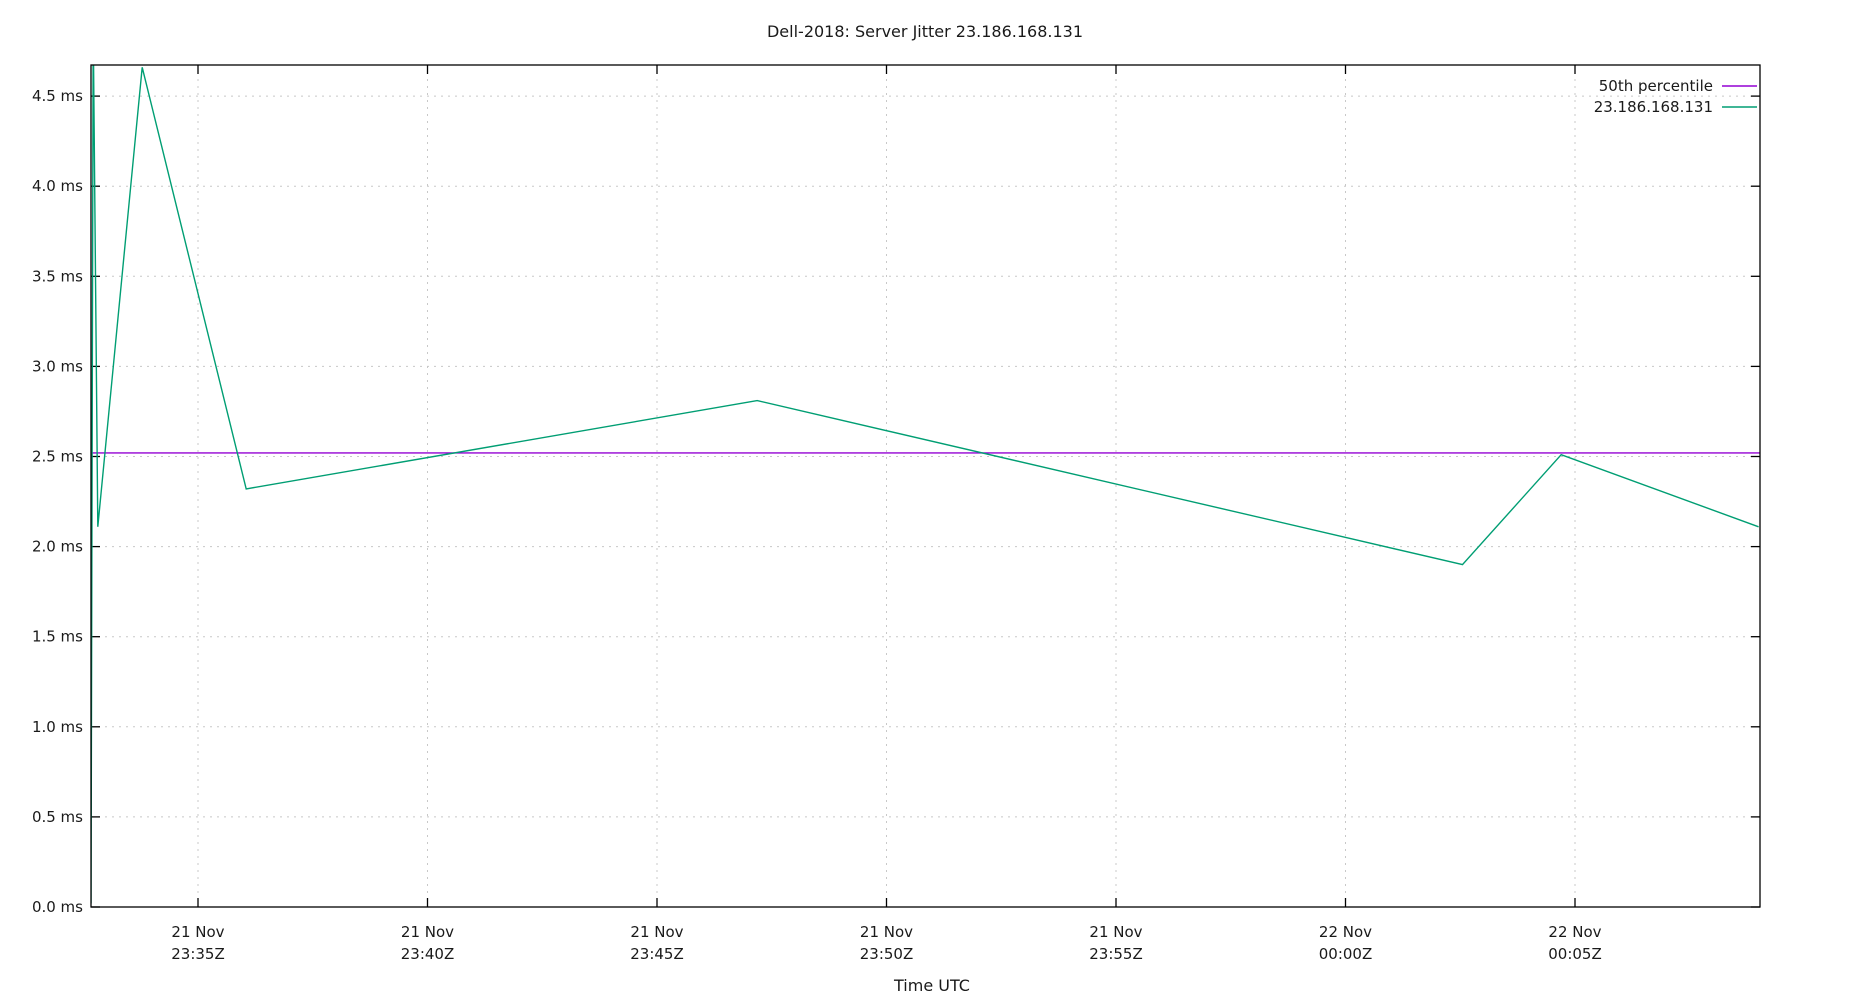 The image size is (1850, 1000). I want to click on y-tick-label: 3.0 ms, so click(57, 366).